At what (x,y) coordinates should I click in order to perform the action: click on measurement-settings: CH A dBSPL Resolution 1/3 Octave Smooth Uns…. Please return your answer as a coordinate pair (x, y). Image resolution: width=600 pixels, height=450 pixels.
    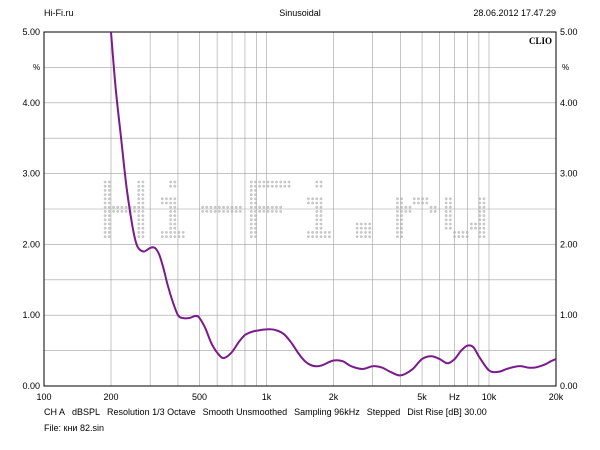
    Looking at the image, I should click on (269, 412).